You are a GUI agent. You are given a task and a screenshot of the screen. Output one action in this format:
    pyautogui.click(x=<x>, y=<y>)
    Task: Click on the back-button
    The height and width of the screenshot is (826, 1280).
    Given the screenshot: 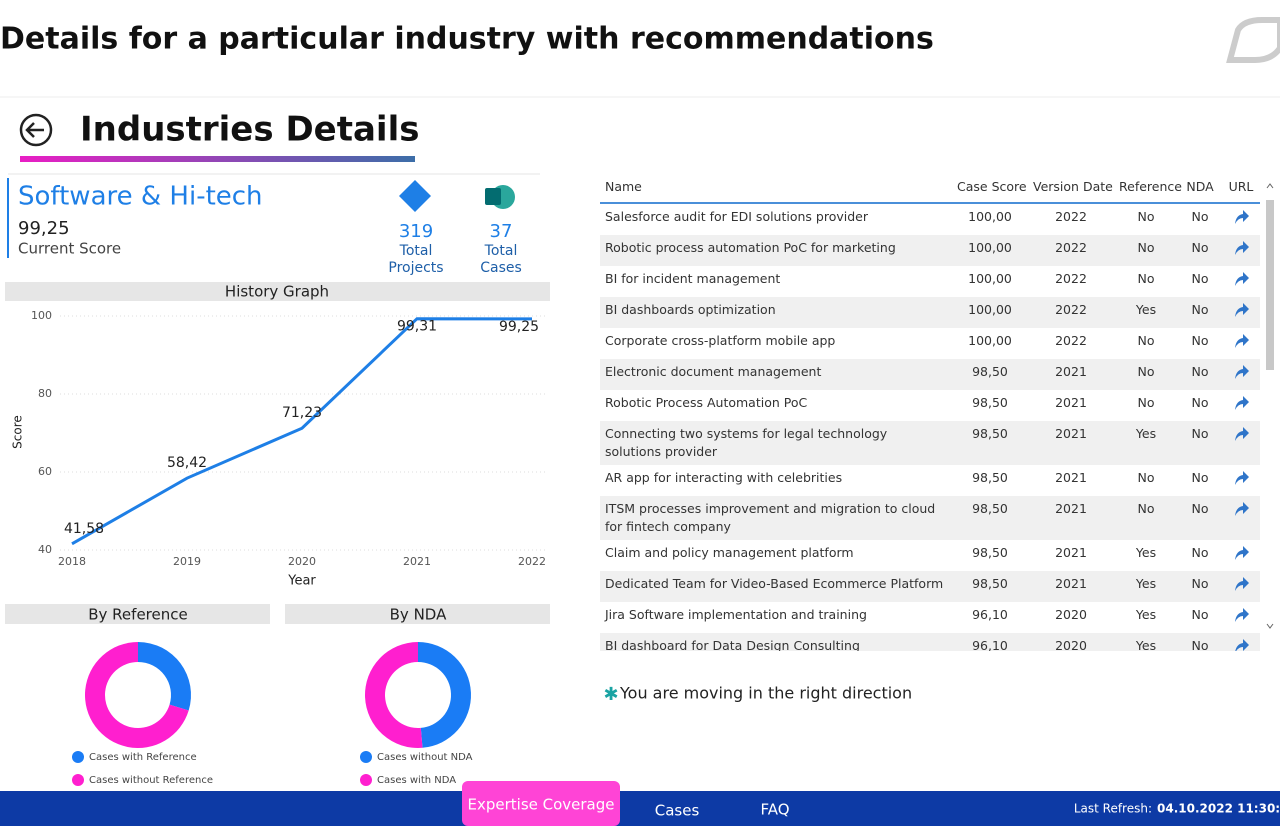 What is the action you would take?
    pyautogui.click(x=36, y=130)
    